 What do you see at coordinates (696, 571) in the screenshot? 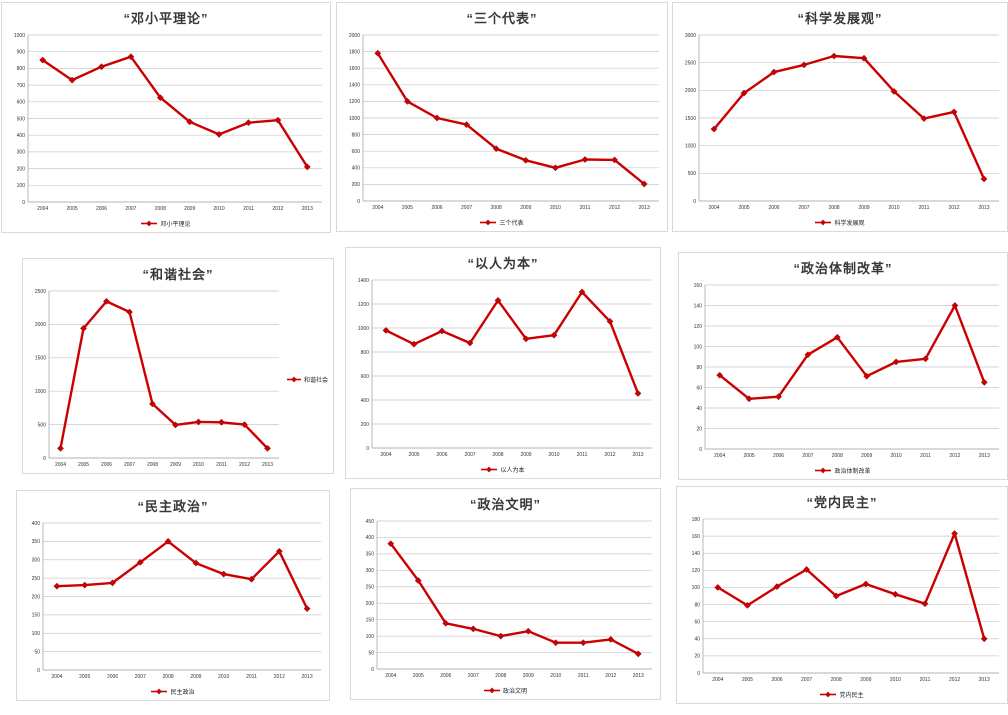
I see `svg-text: 120` at bounding box center [696, 571].